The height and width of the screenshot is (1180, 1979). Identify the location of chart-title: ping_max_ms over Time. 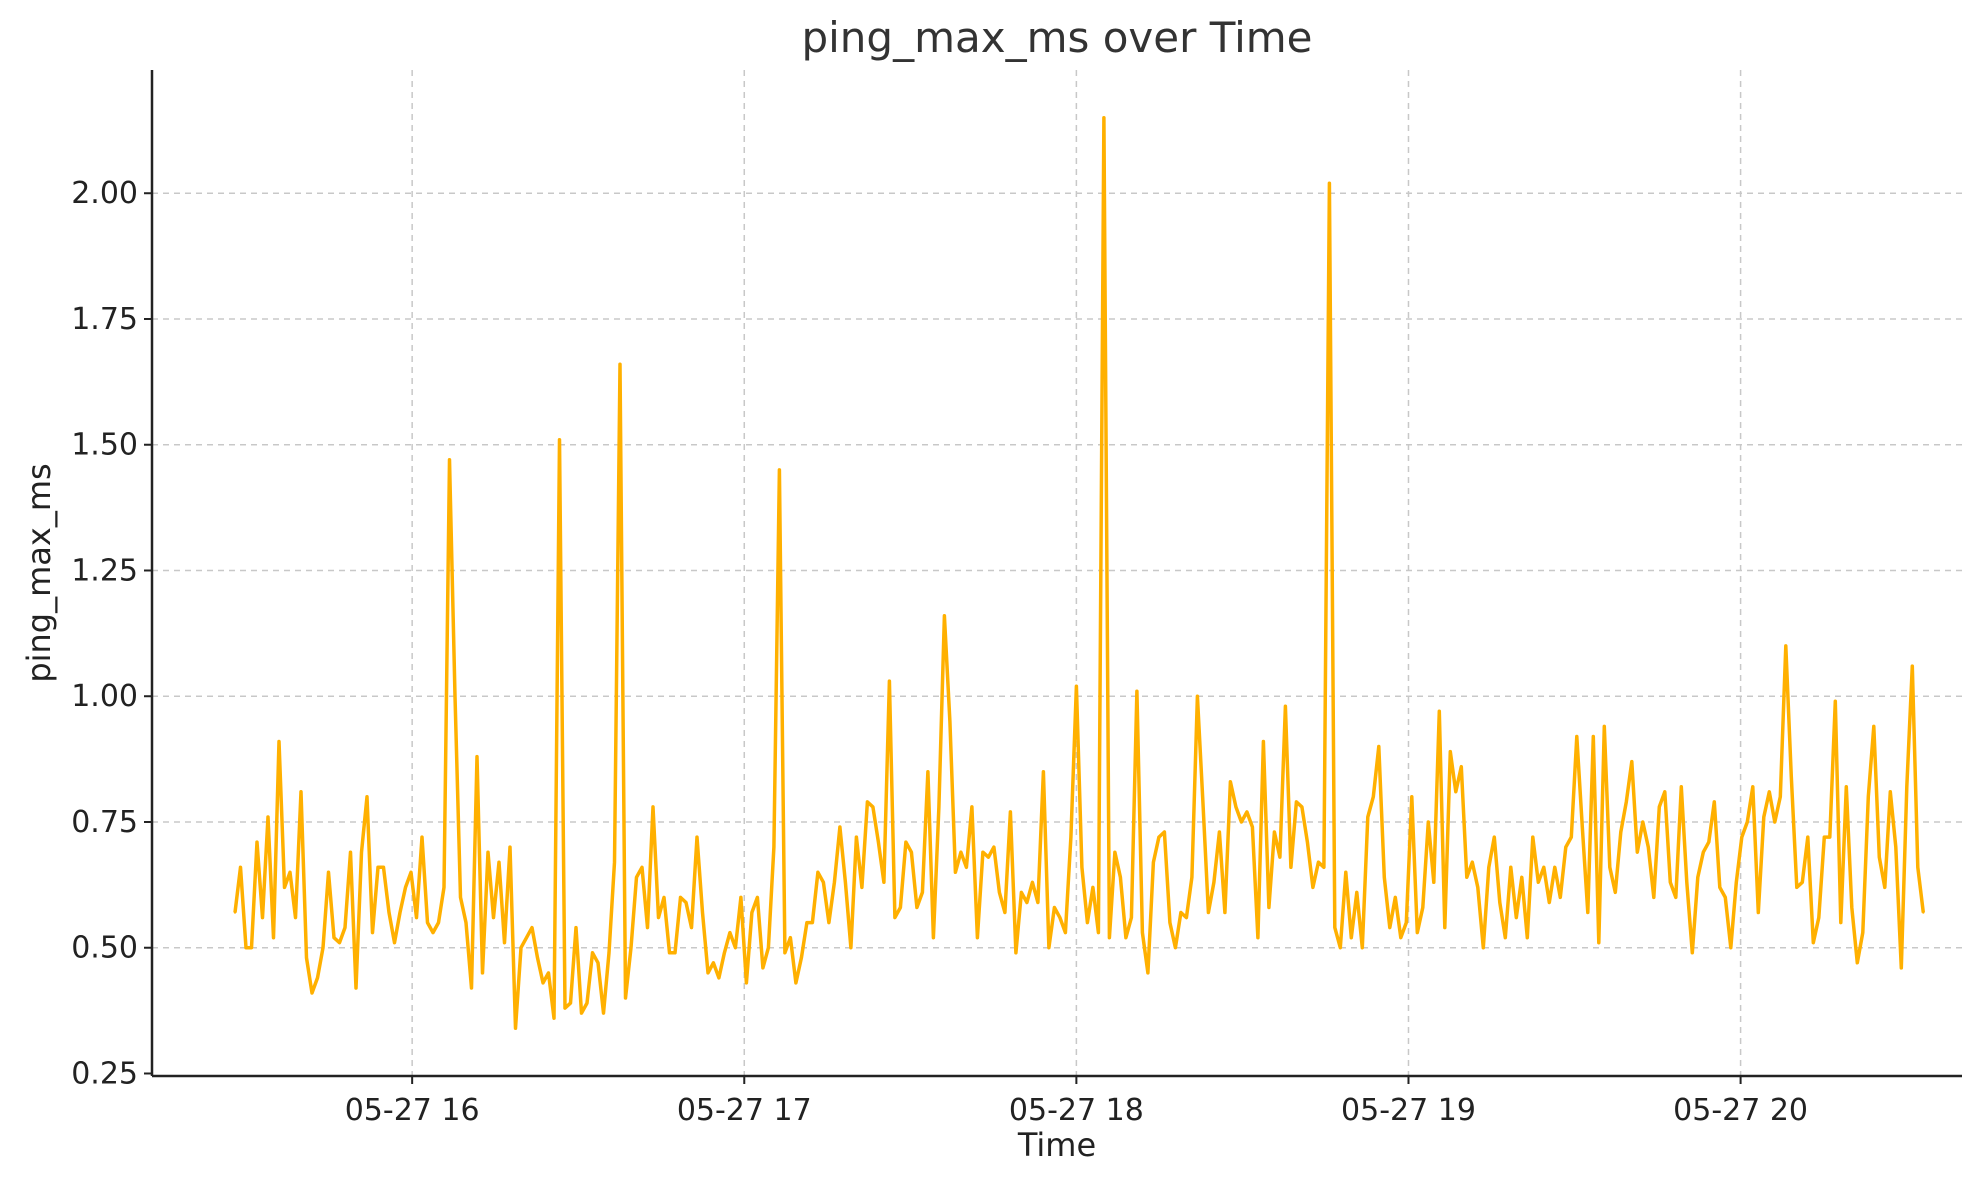
(1056, 37).